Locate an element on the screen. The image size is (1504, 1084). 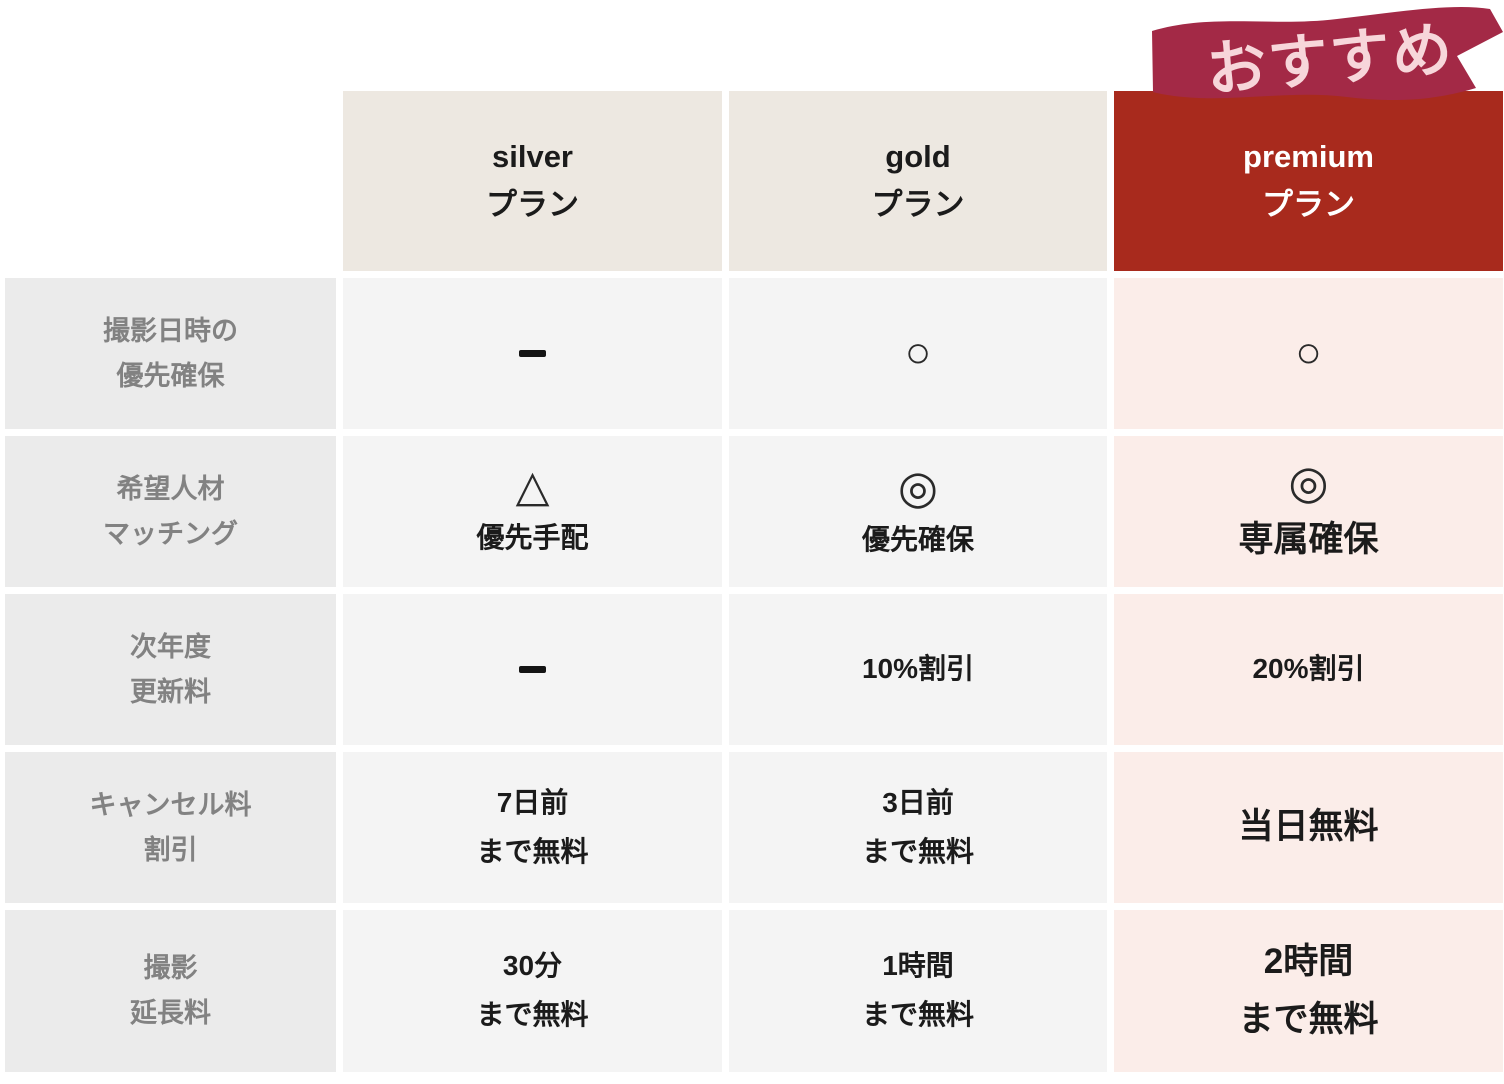
feature-label-renewal-fee: 次年度 更新料 is located at coordinates (170, 669).